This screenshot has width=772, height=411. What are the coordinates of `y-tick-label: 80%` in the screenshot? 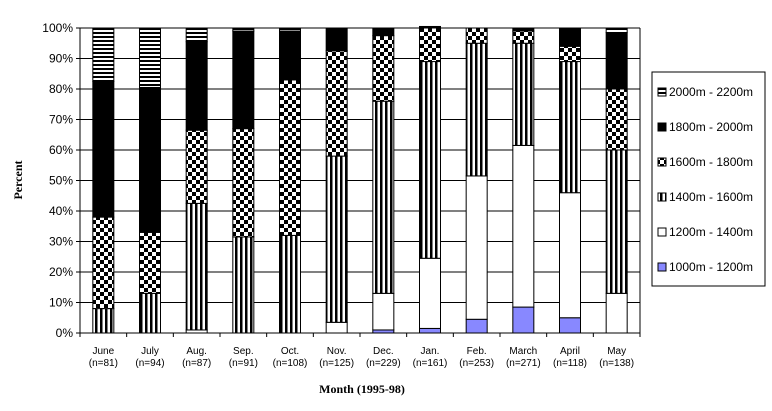 It's located at (61, 89).